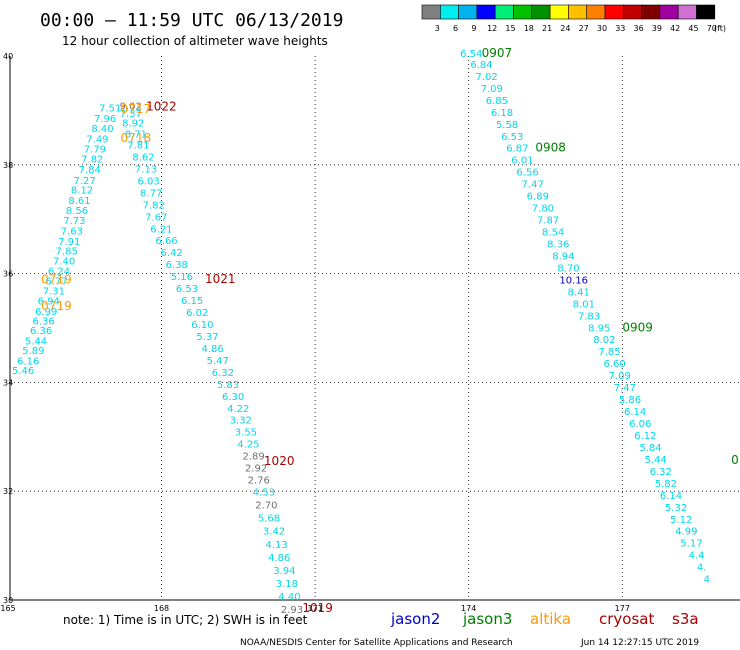  I want to click on page-title: 00:00 – 11:59 UTC 06/13/2019, so click(191, 20).